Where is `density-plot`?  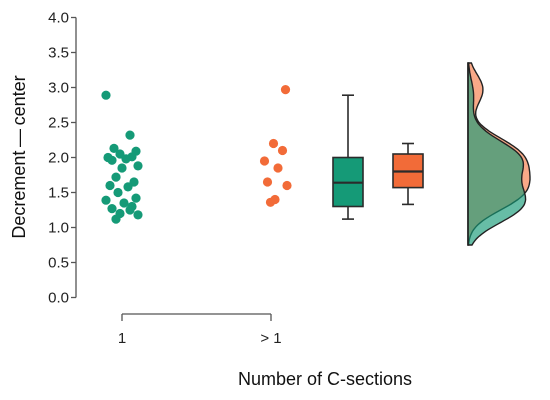 density-plot is located at coordinates (499, 154).